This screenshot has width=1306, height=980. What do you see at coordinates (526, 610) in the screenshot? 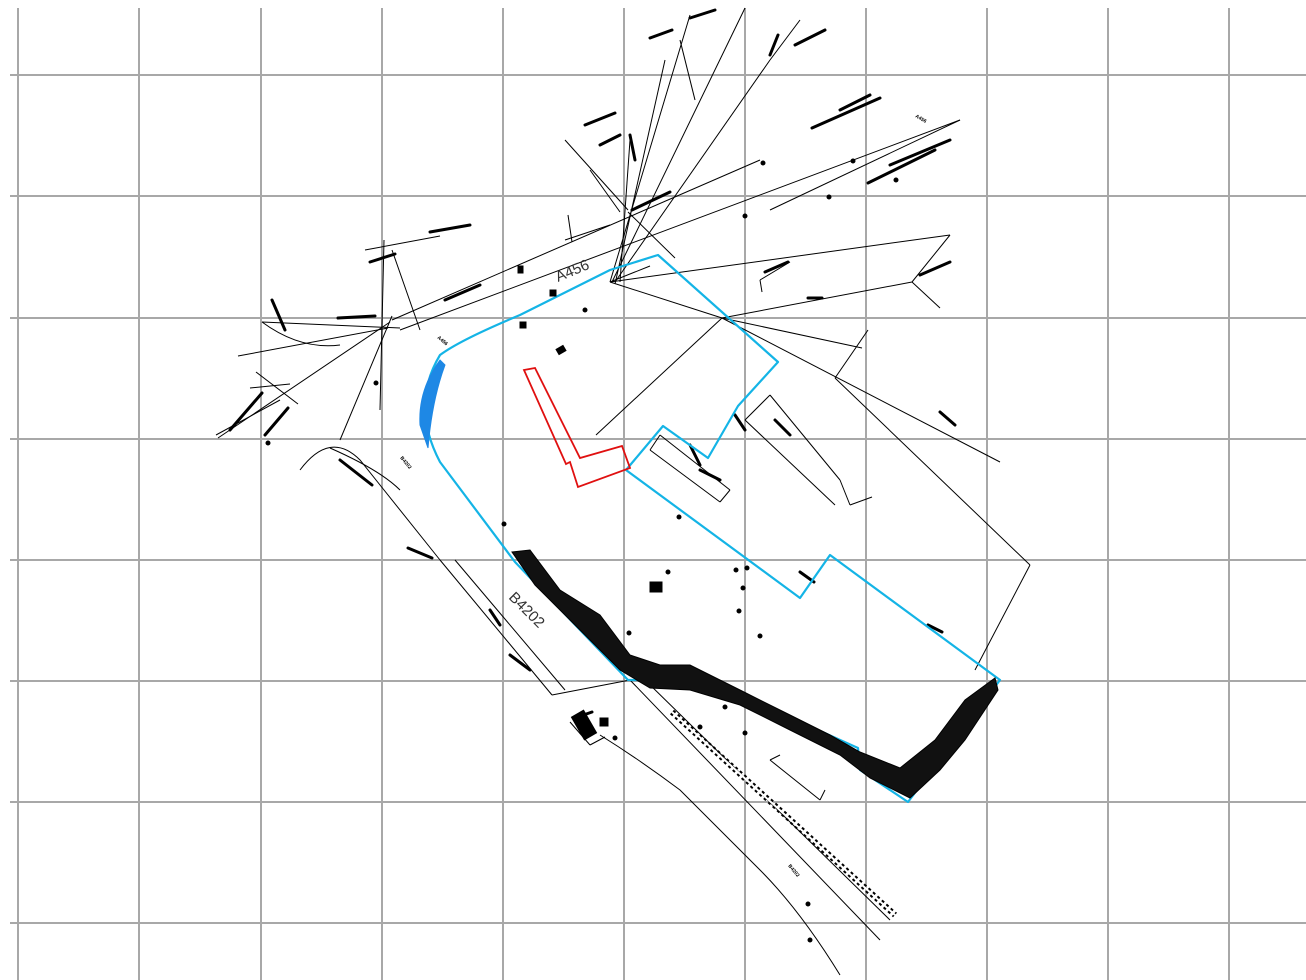
I see `road-label-b4202: B4202` at bounding box center [526, 610].